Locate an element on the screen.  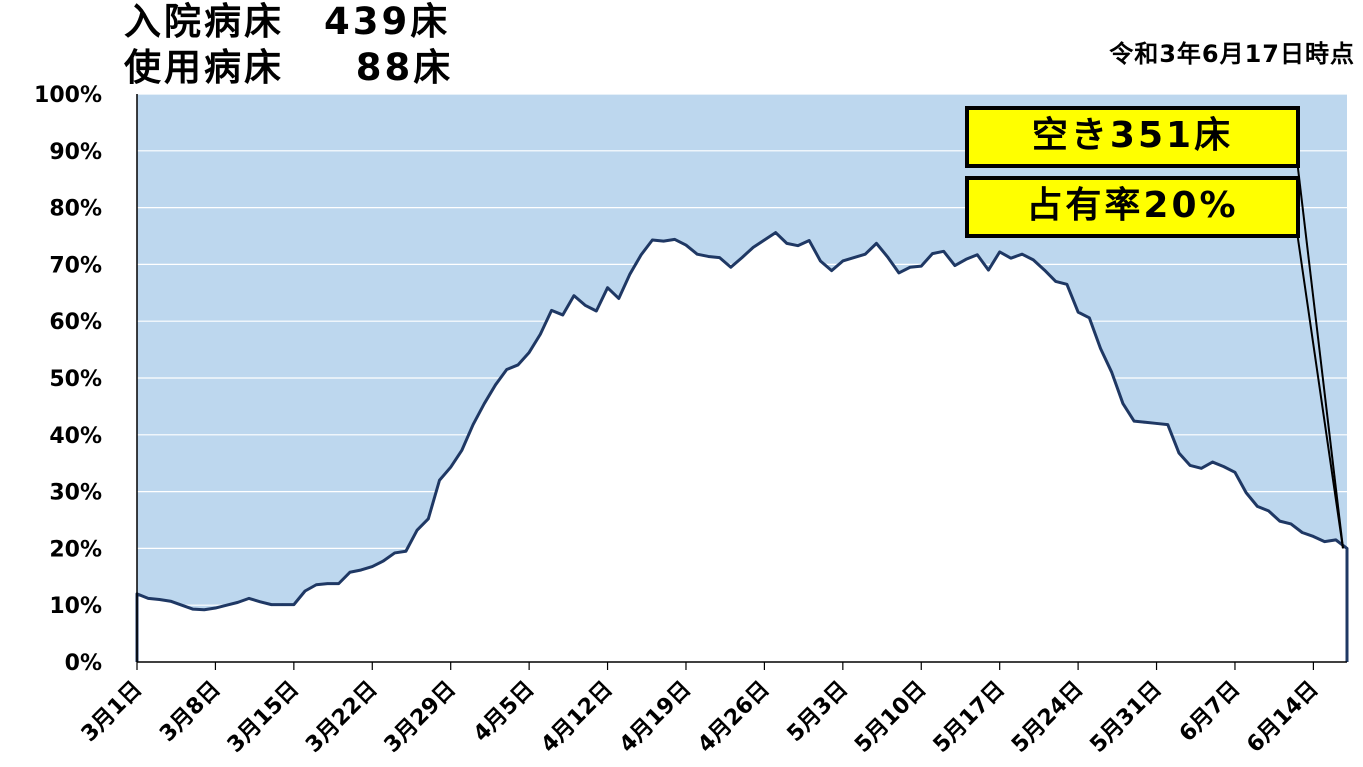
header-total-beds: 入院病床 439床 is located at coordinates (287, 21).